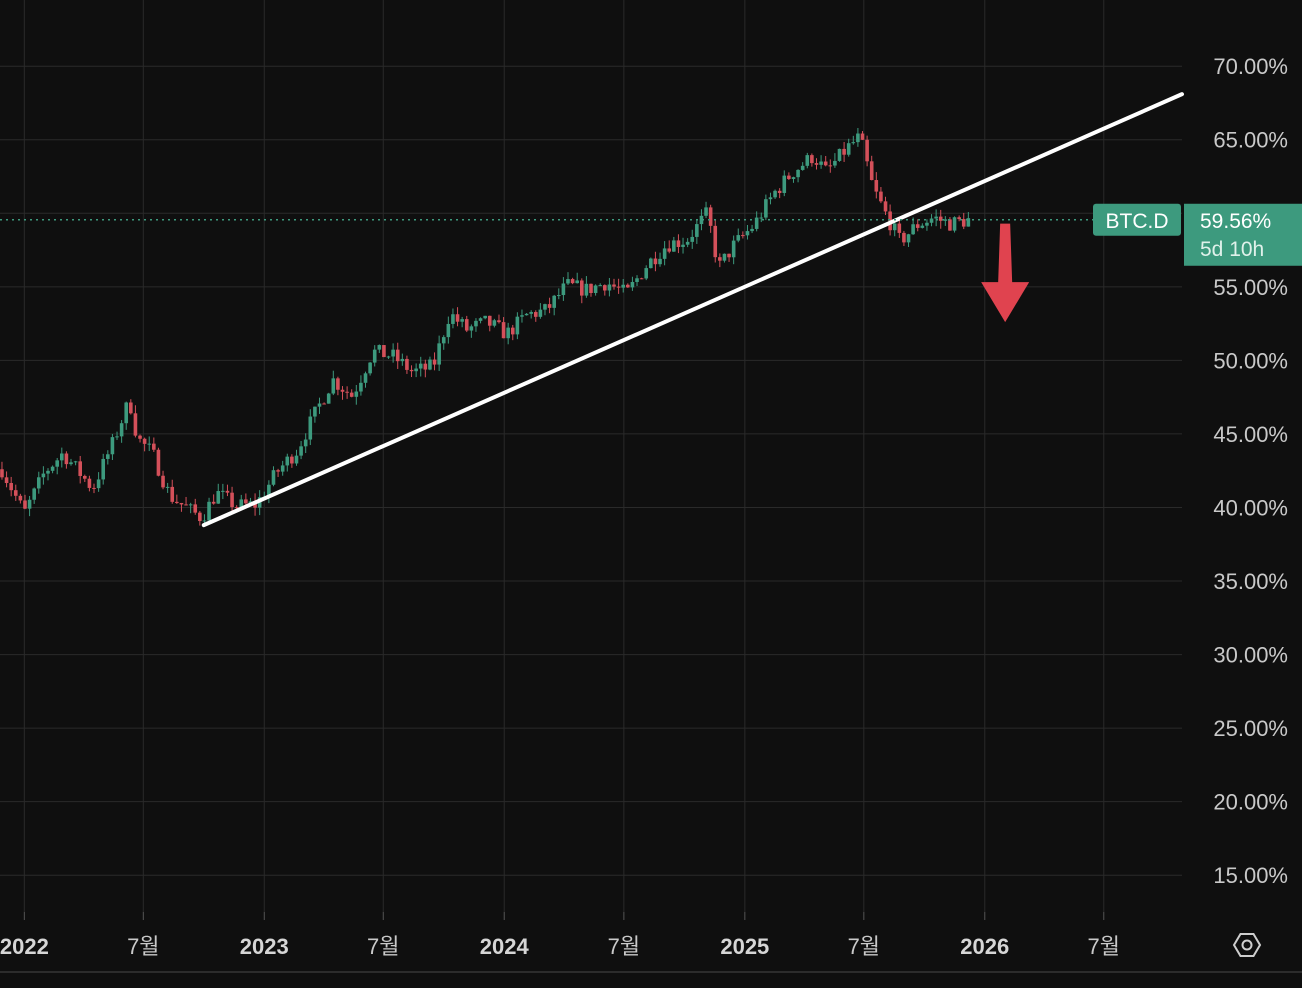  What do you see at coordinates (1250, 507) in the screenshot?
I see `y-tick-label: 40.00%` at bounding box center [1250, 507].